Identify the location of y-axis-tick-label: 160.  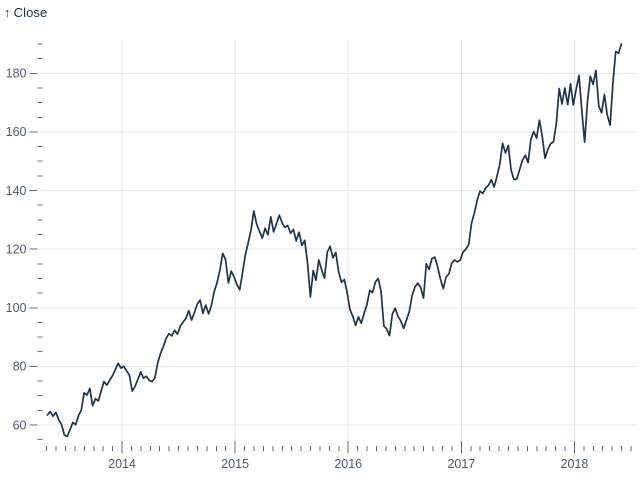
(16, 132).